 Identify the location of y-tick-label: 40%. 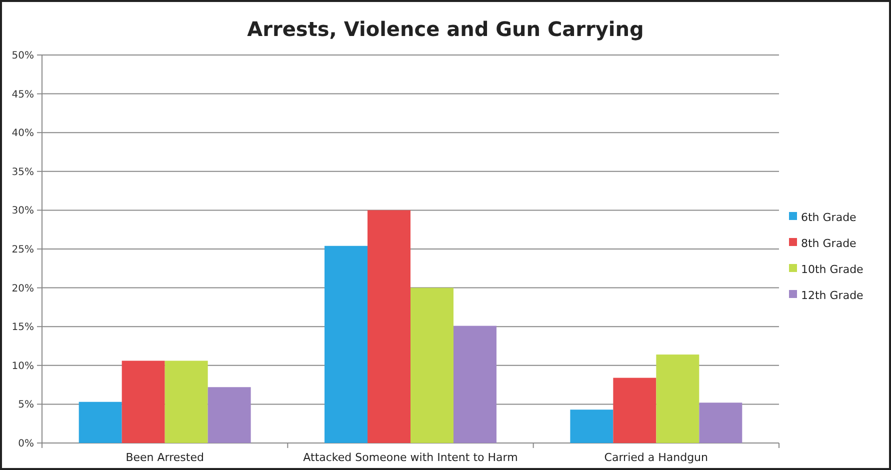
(23, 134).